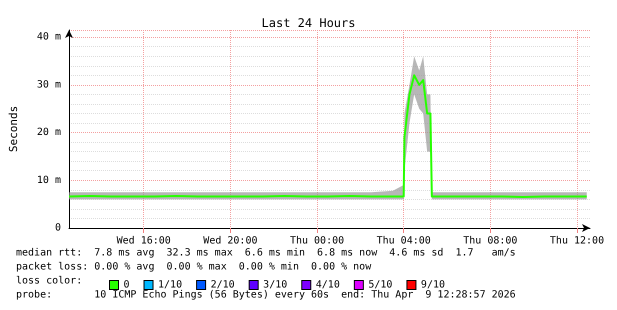 Image resolution: width=617 pixels, height=310 pixels. Describe the element at coordinates (194, 267) in the screenshot. I see `text: packet loss: 0.00 % avg 0.00 % max 0.00 % min 0.00 % now` at that location.